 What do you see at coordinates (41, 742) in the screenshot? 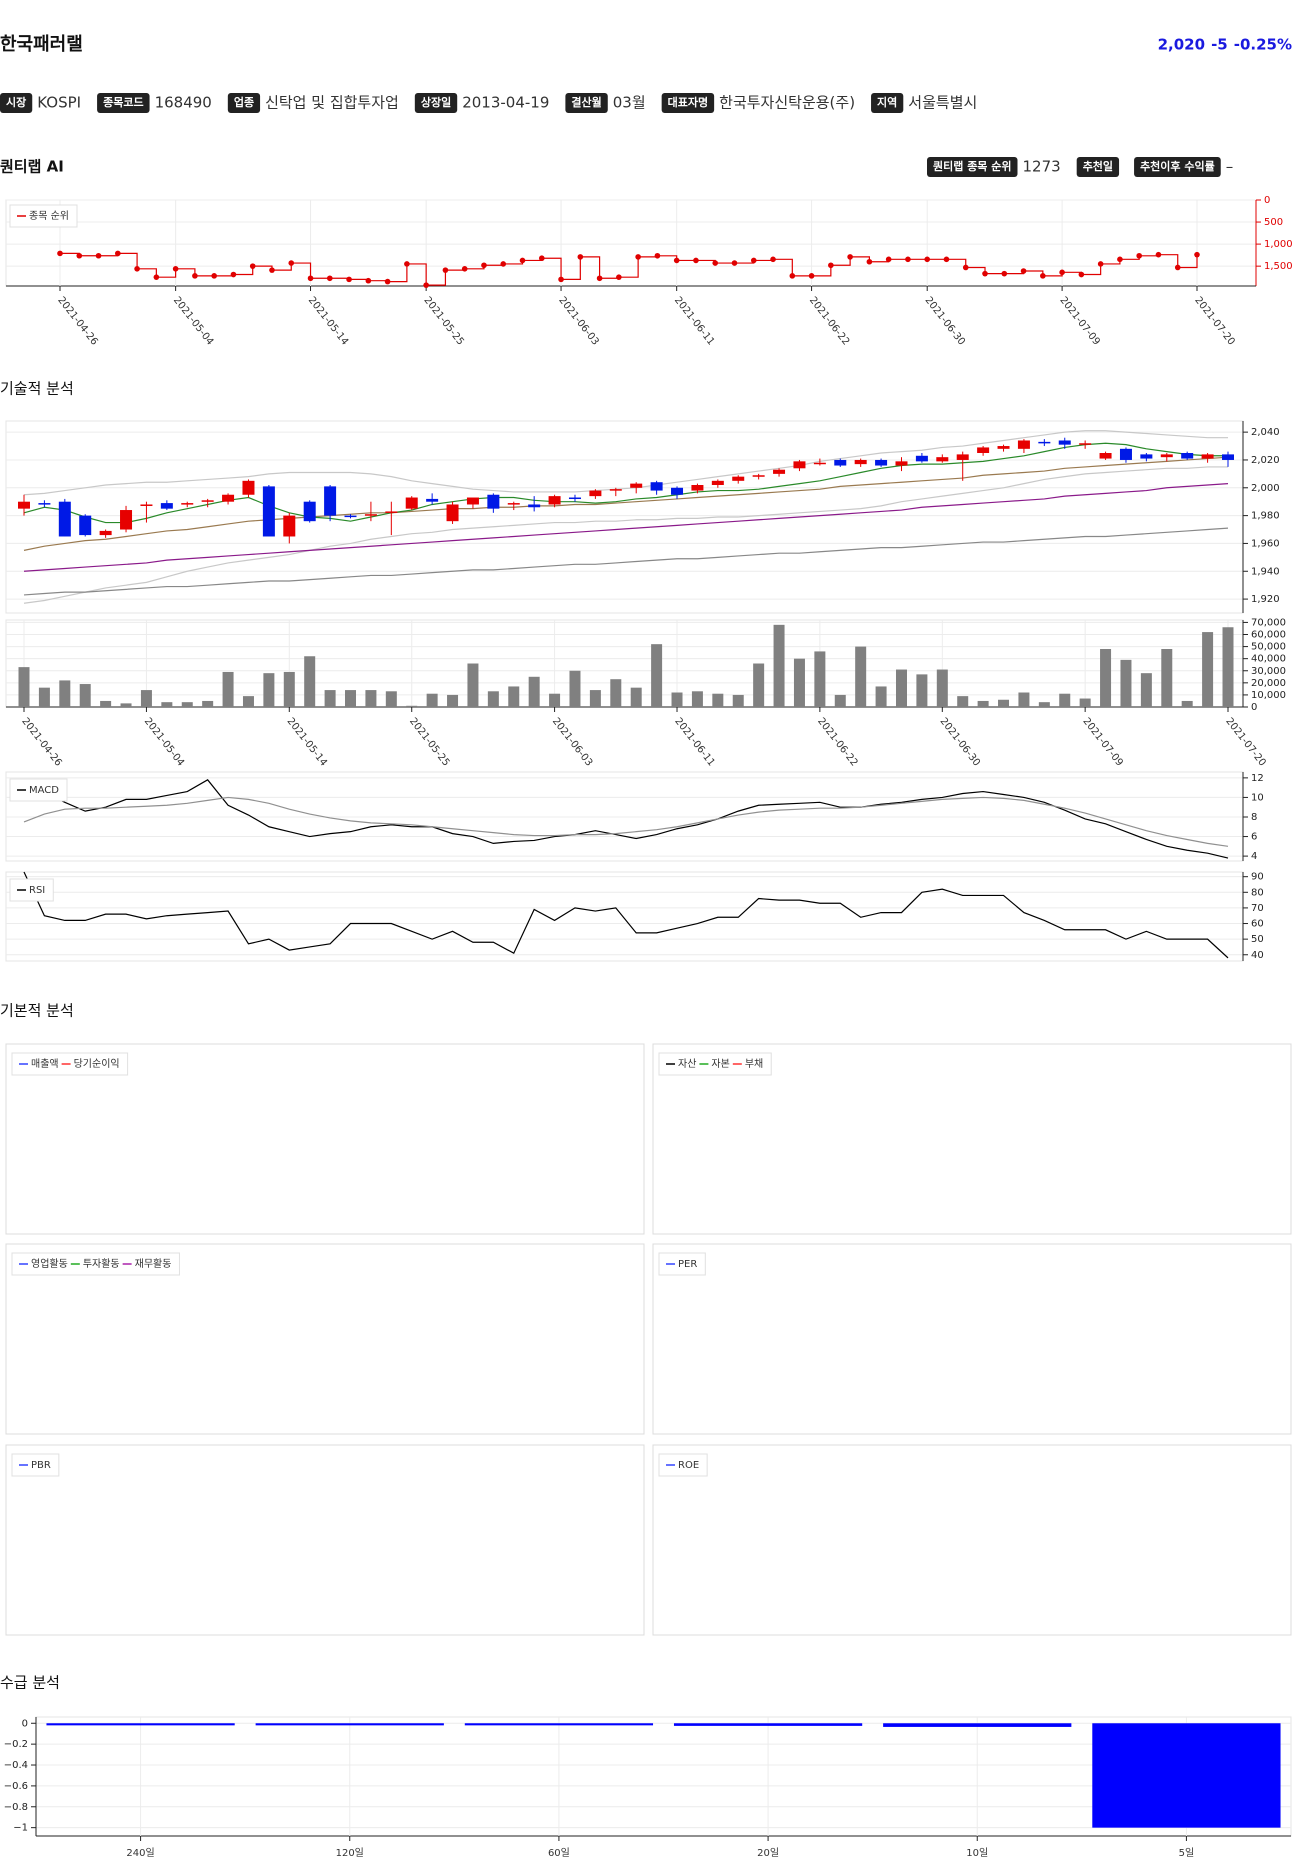
I see `x-tick-label: 2021-04-26` at bounding box center [41, 742].